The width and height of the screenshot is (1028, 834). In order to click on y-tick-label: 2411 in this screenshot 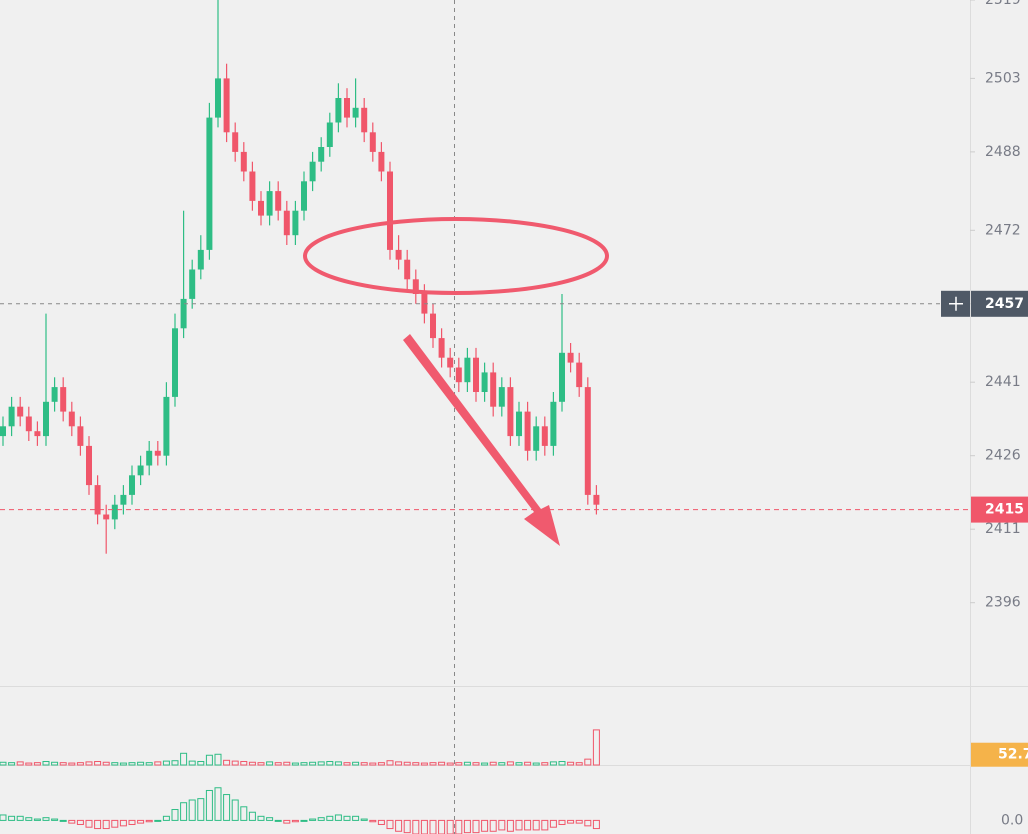, I will do `click(1003, 529)`.